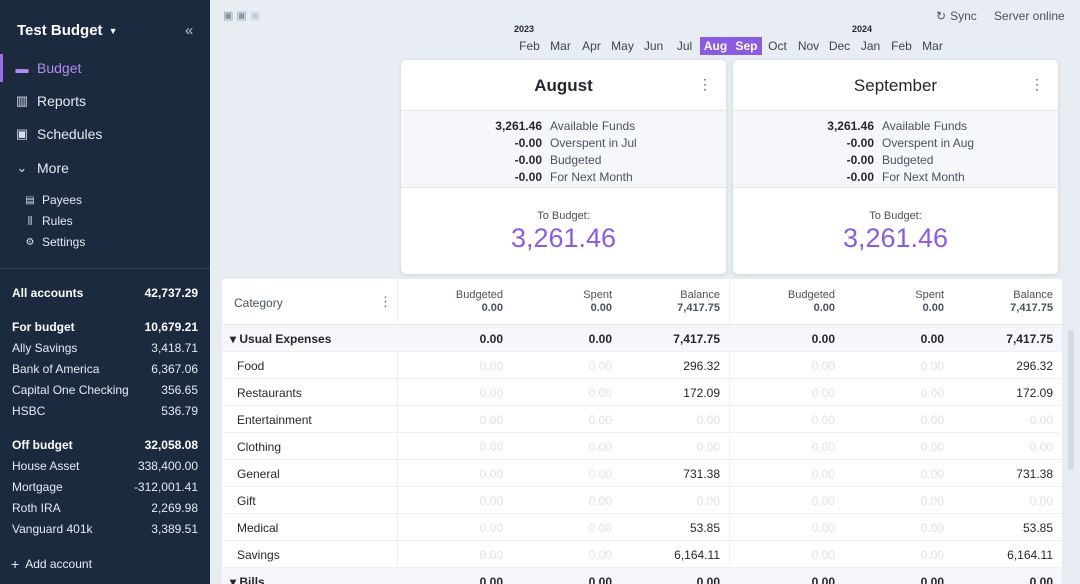  What do you see at coordinates (642, 419) in the screenshot?
I see `category-row: Entertainment 0.00 0.00 0.00 0.00 0.00 0.00` at bounding box center [642, 419].